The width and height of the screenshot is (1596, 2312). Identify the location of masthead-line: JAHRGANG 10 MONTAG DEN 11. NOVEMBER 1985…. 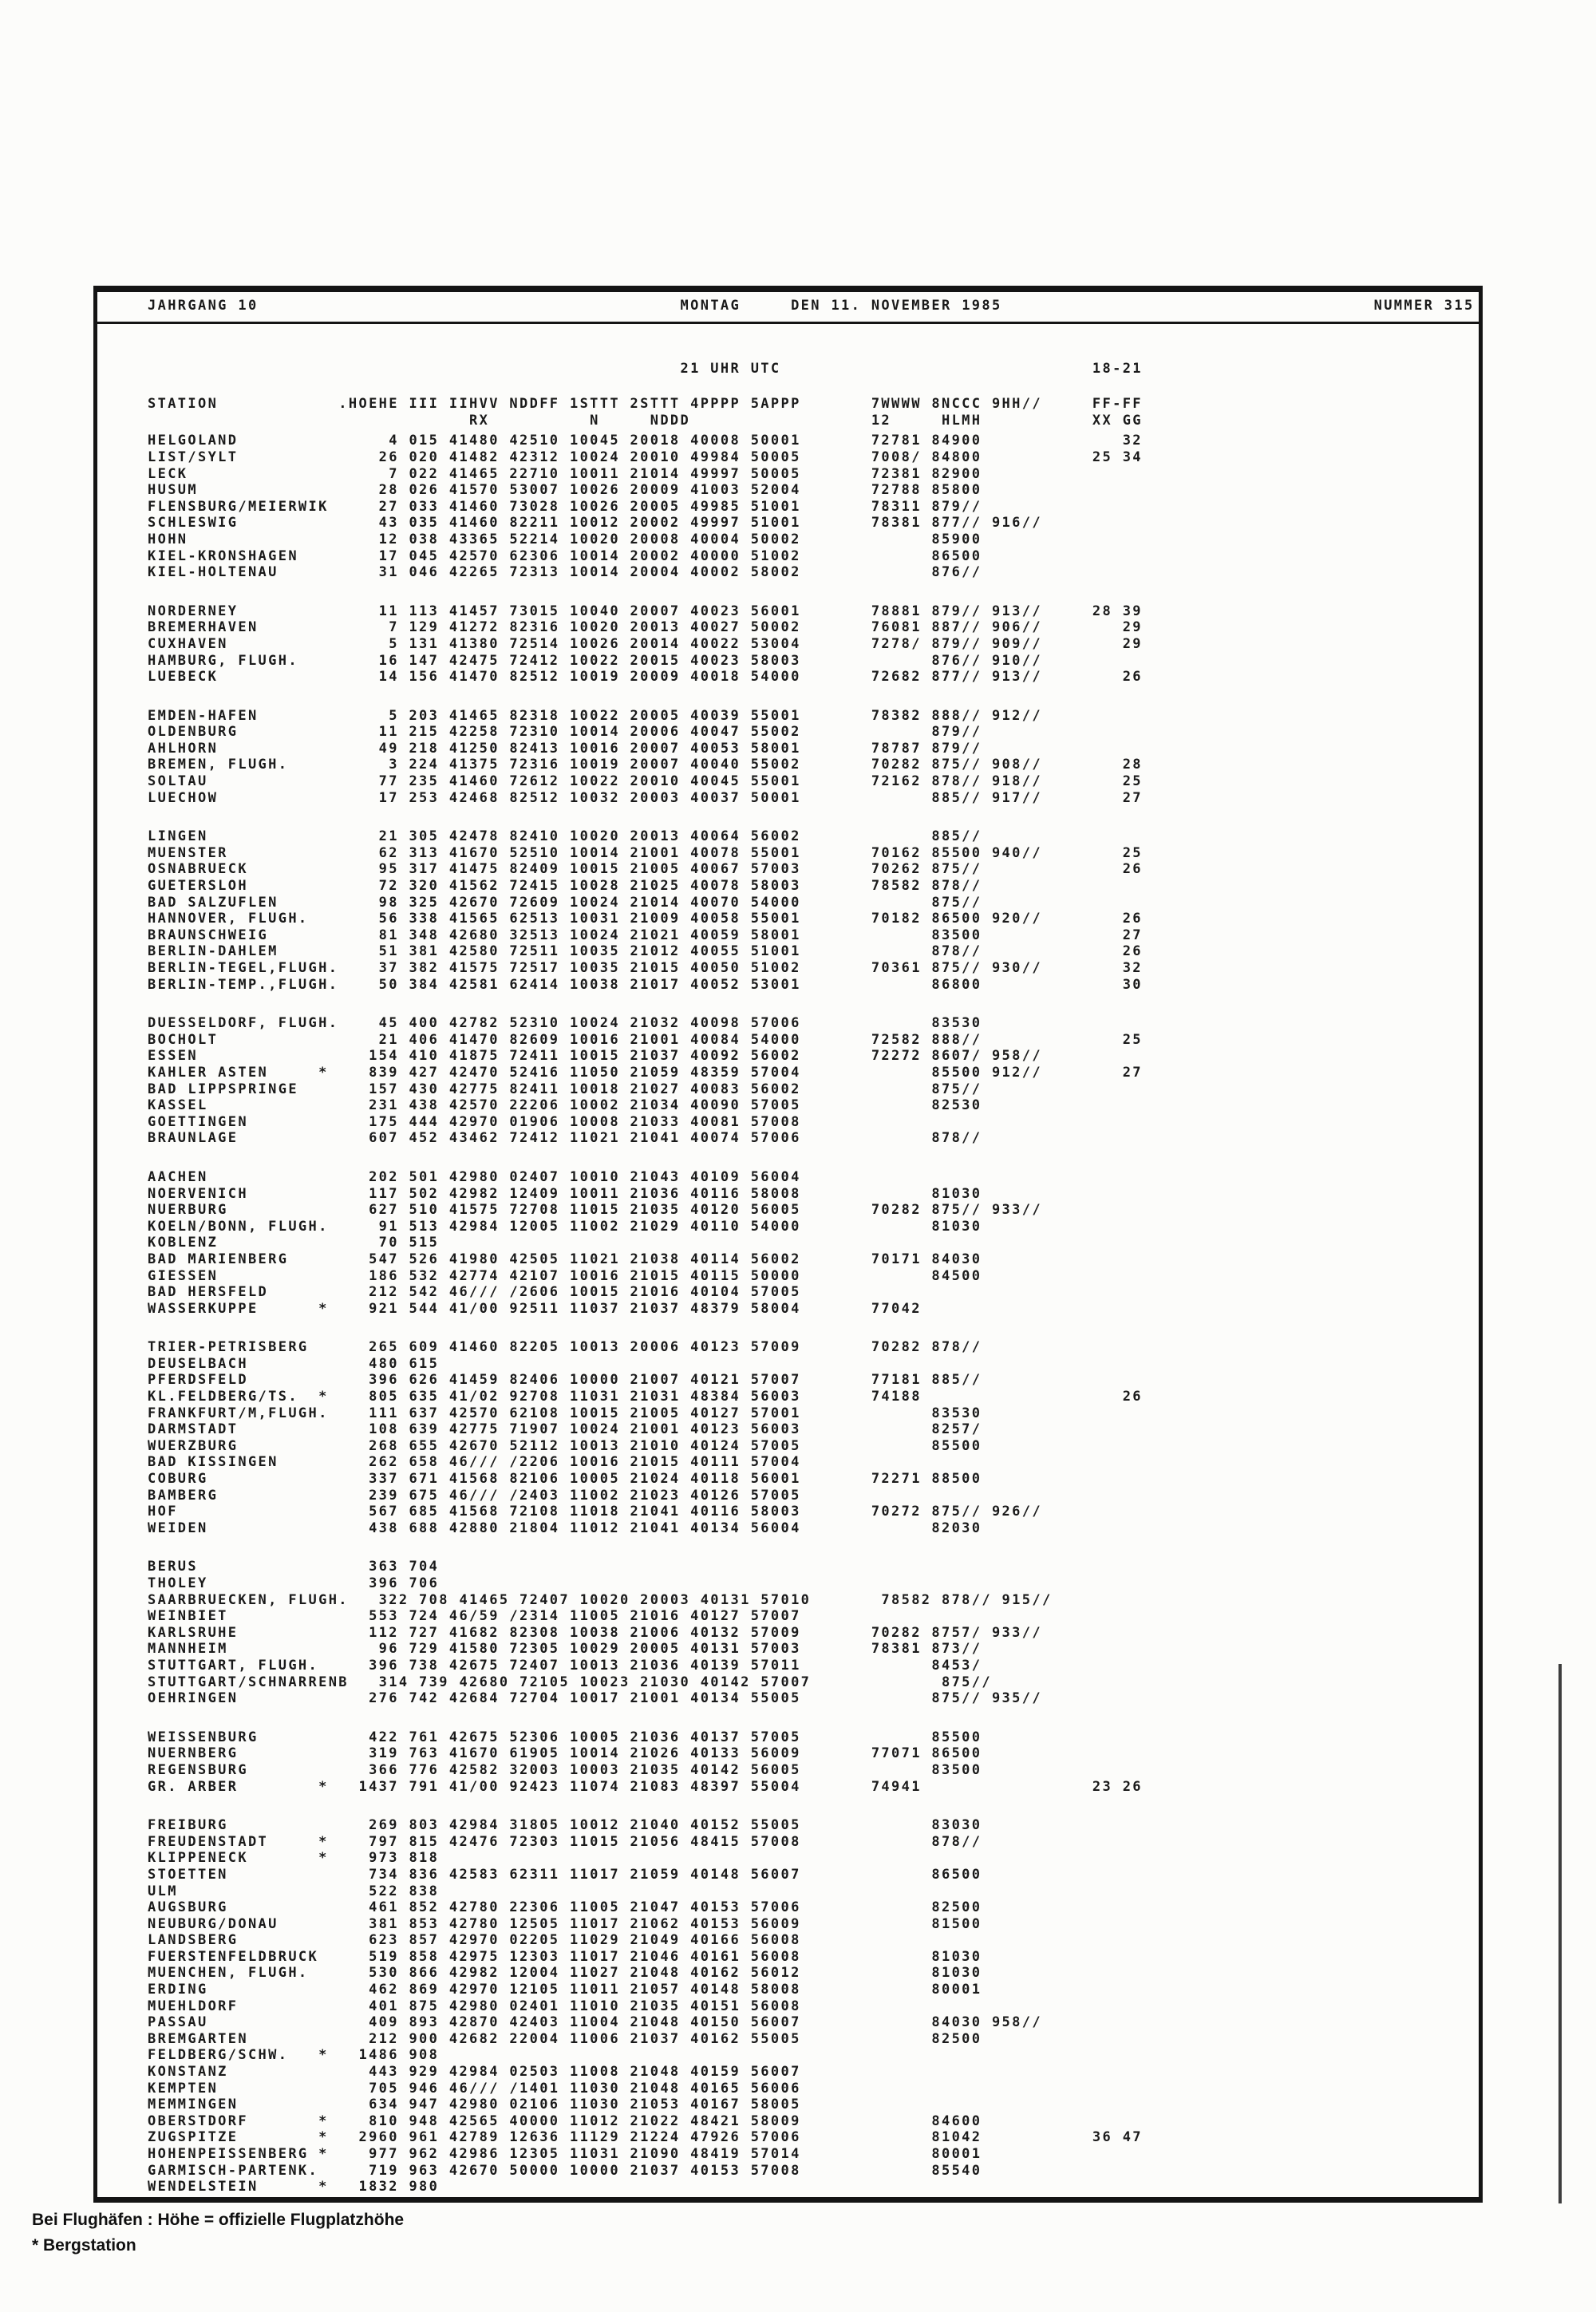
(788, 308).